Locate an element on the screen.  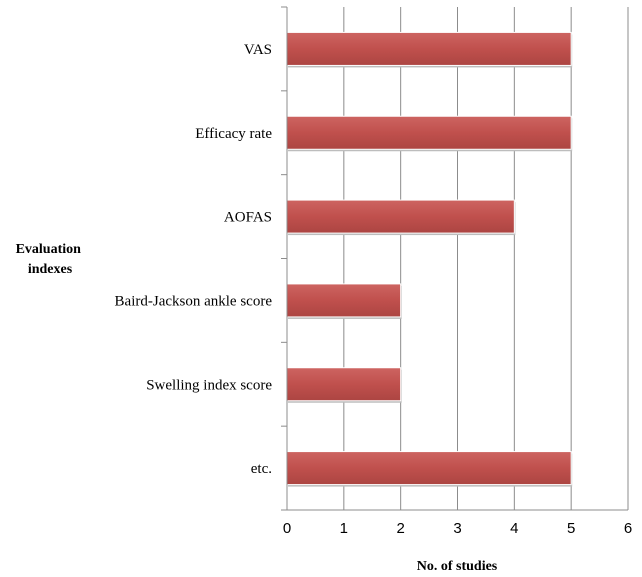
x-tick-labels: 0 1 2 3 4 5 6 is located at coordinates (457, 528).